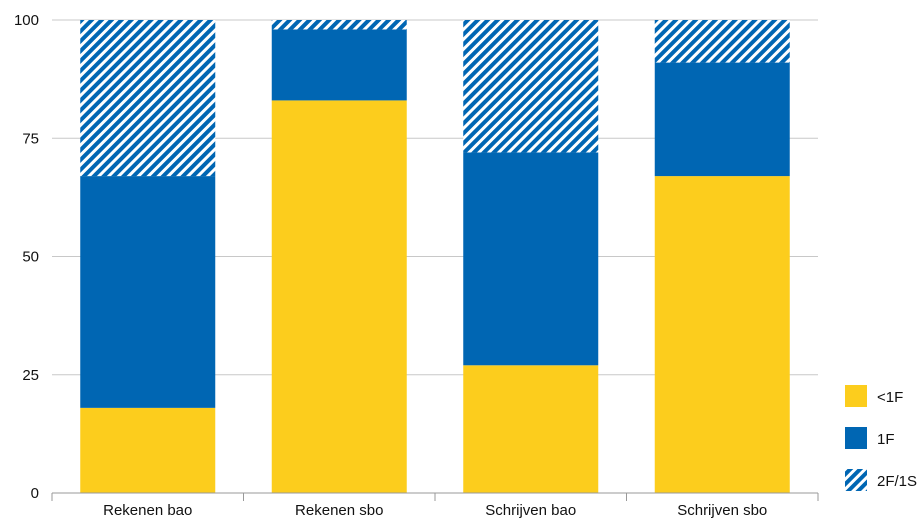  I want to click on x-tick-label: Schrijven sbo, so click(722, 510).